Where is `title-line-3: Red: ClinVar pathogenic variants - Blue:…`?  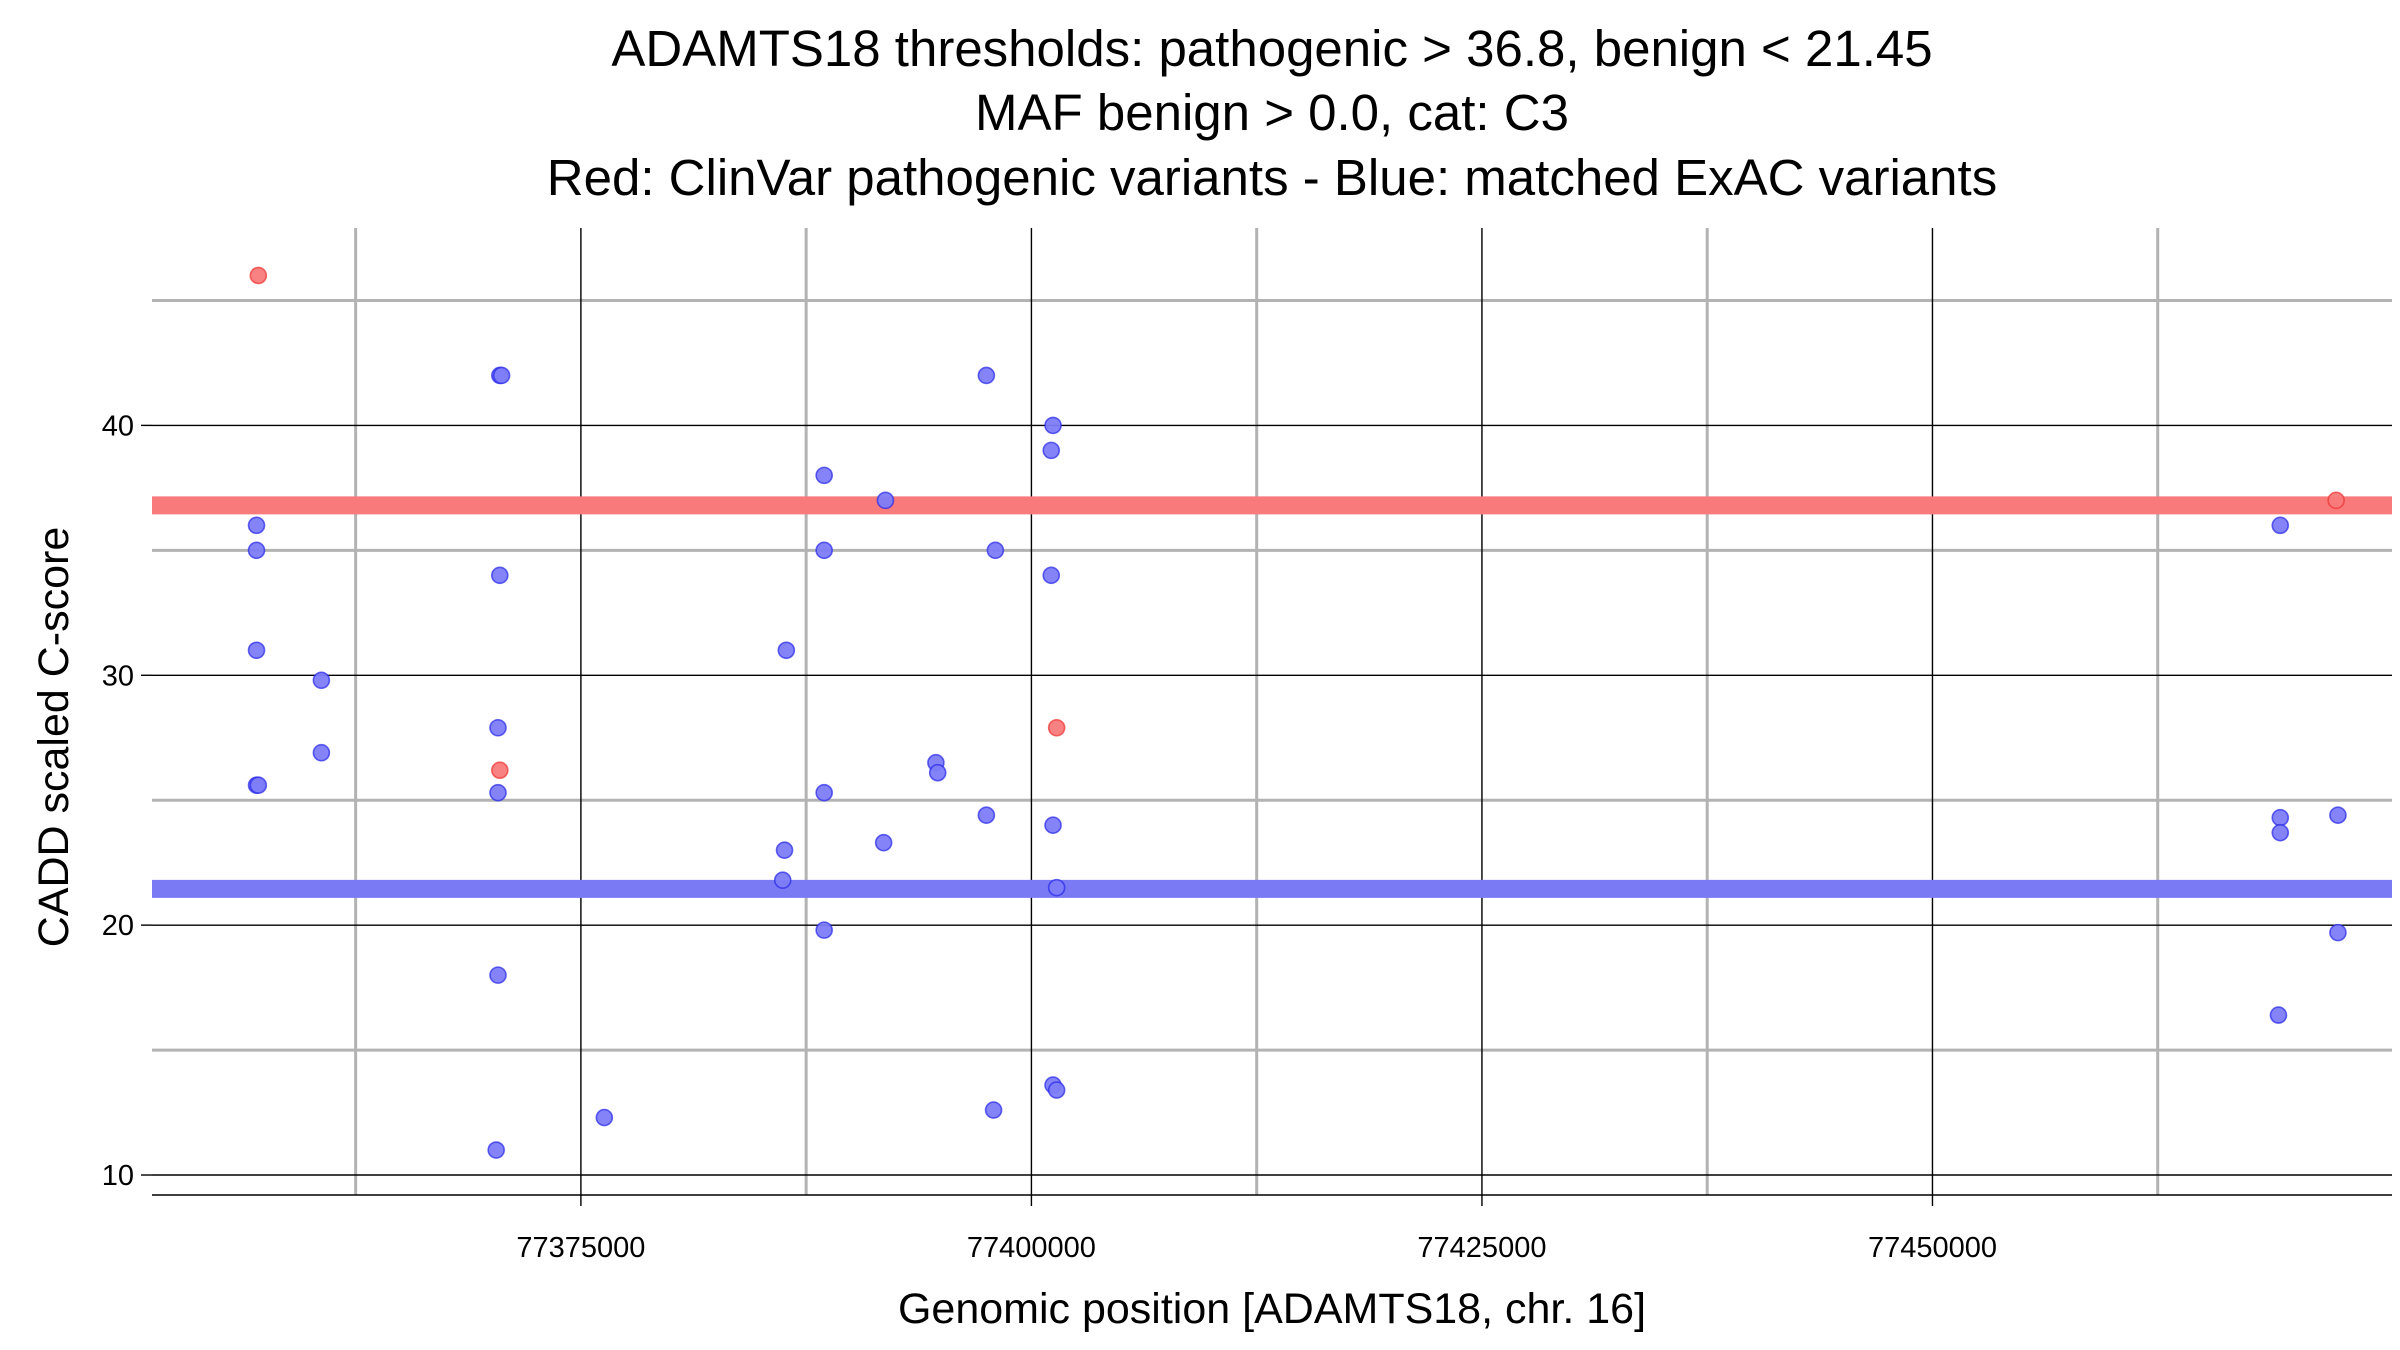 title-line-3: Red: ClinVar pathogenic variants - Blue:… is located at coordinates (1272, 177).